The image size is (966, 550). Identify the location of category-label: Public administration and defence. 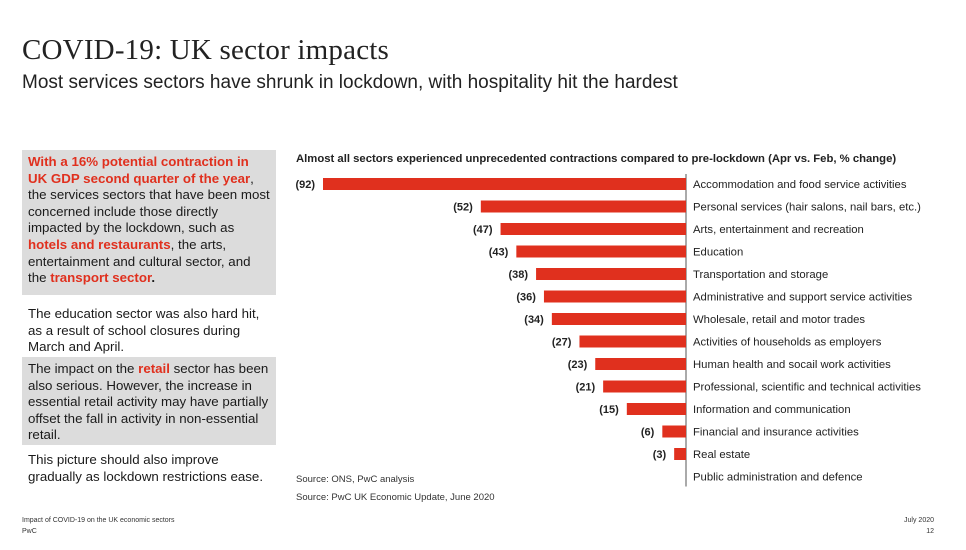
(778, 478).